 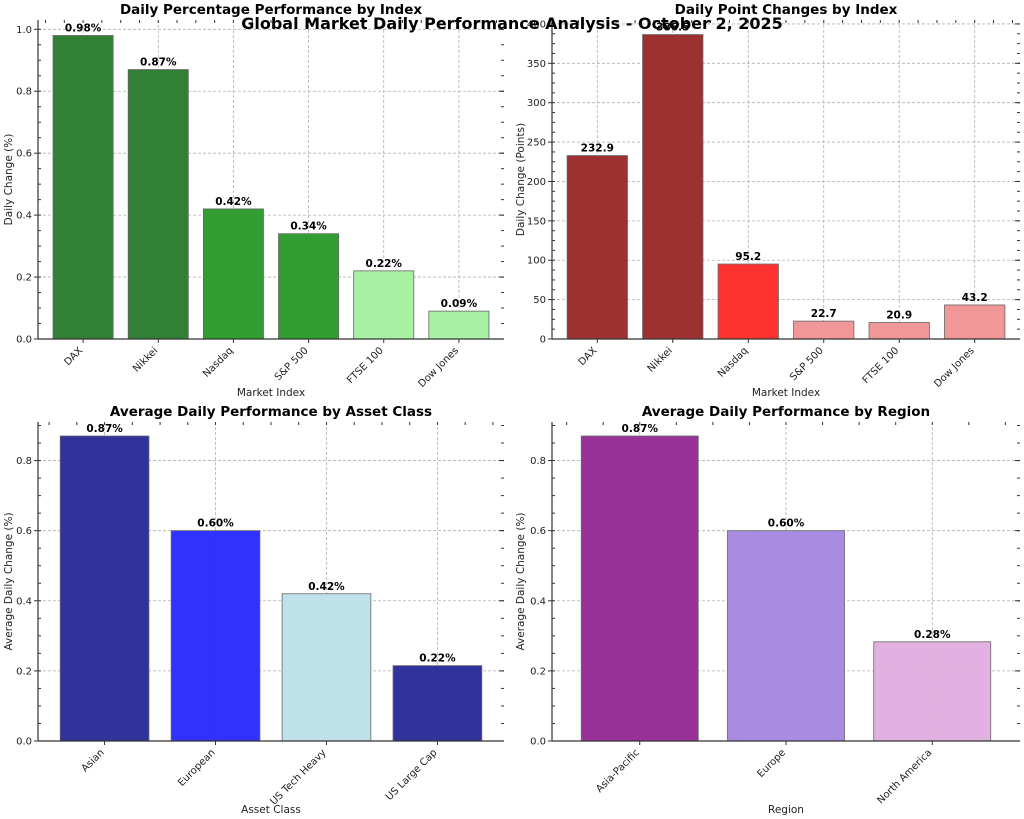 I want to click on x-axis-label: Region, so click(x=786, y=810).